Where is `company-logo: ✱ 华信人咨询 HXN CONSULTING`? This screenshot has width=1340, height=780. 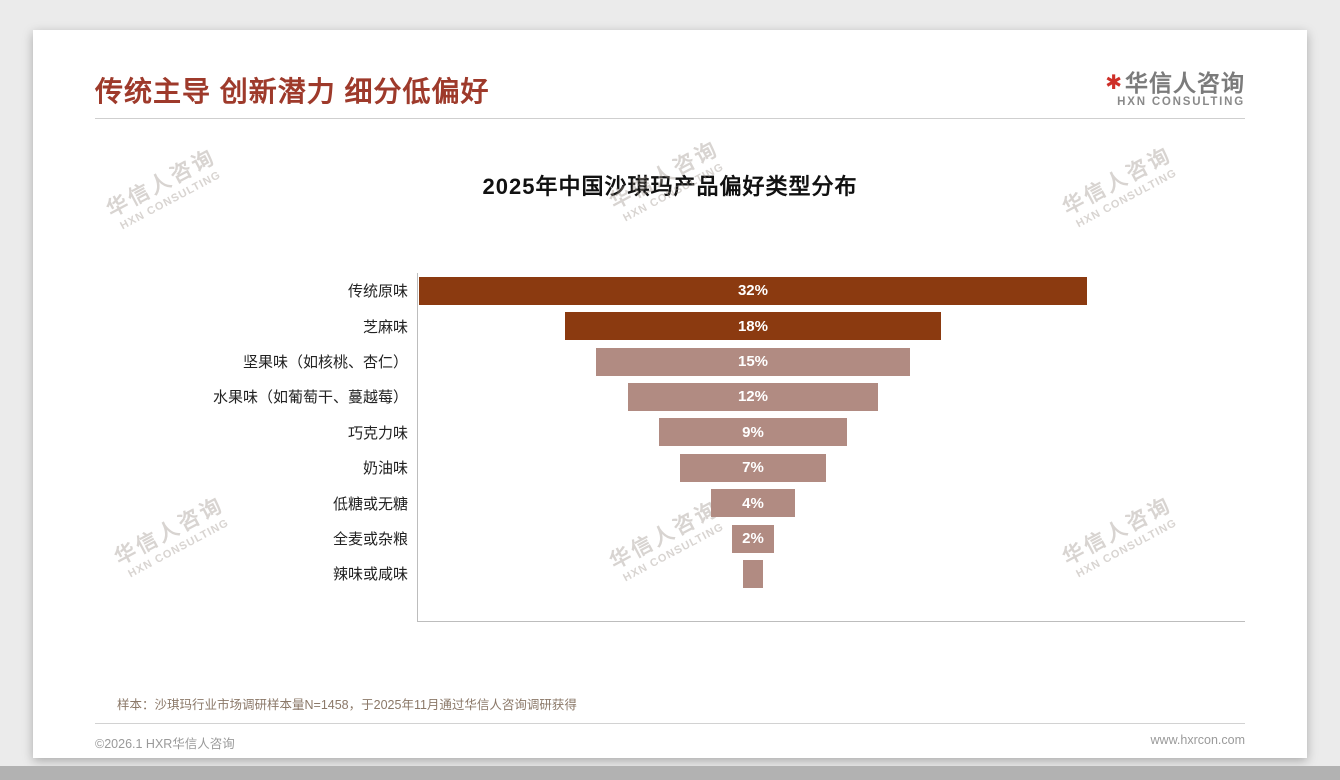 company-logo: ✱ 华信人咨询 HXN CONSULTING is located at coordinates (1175, 90).